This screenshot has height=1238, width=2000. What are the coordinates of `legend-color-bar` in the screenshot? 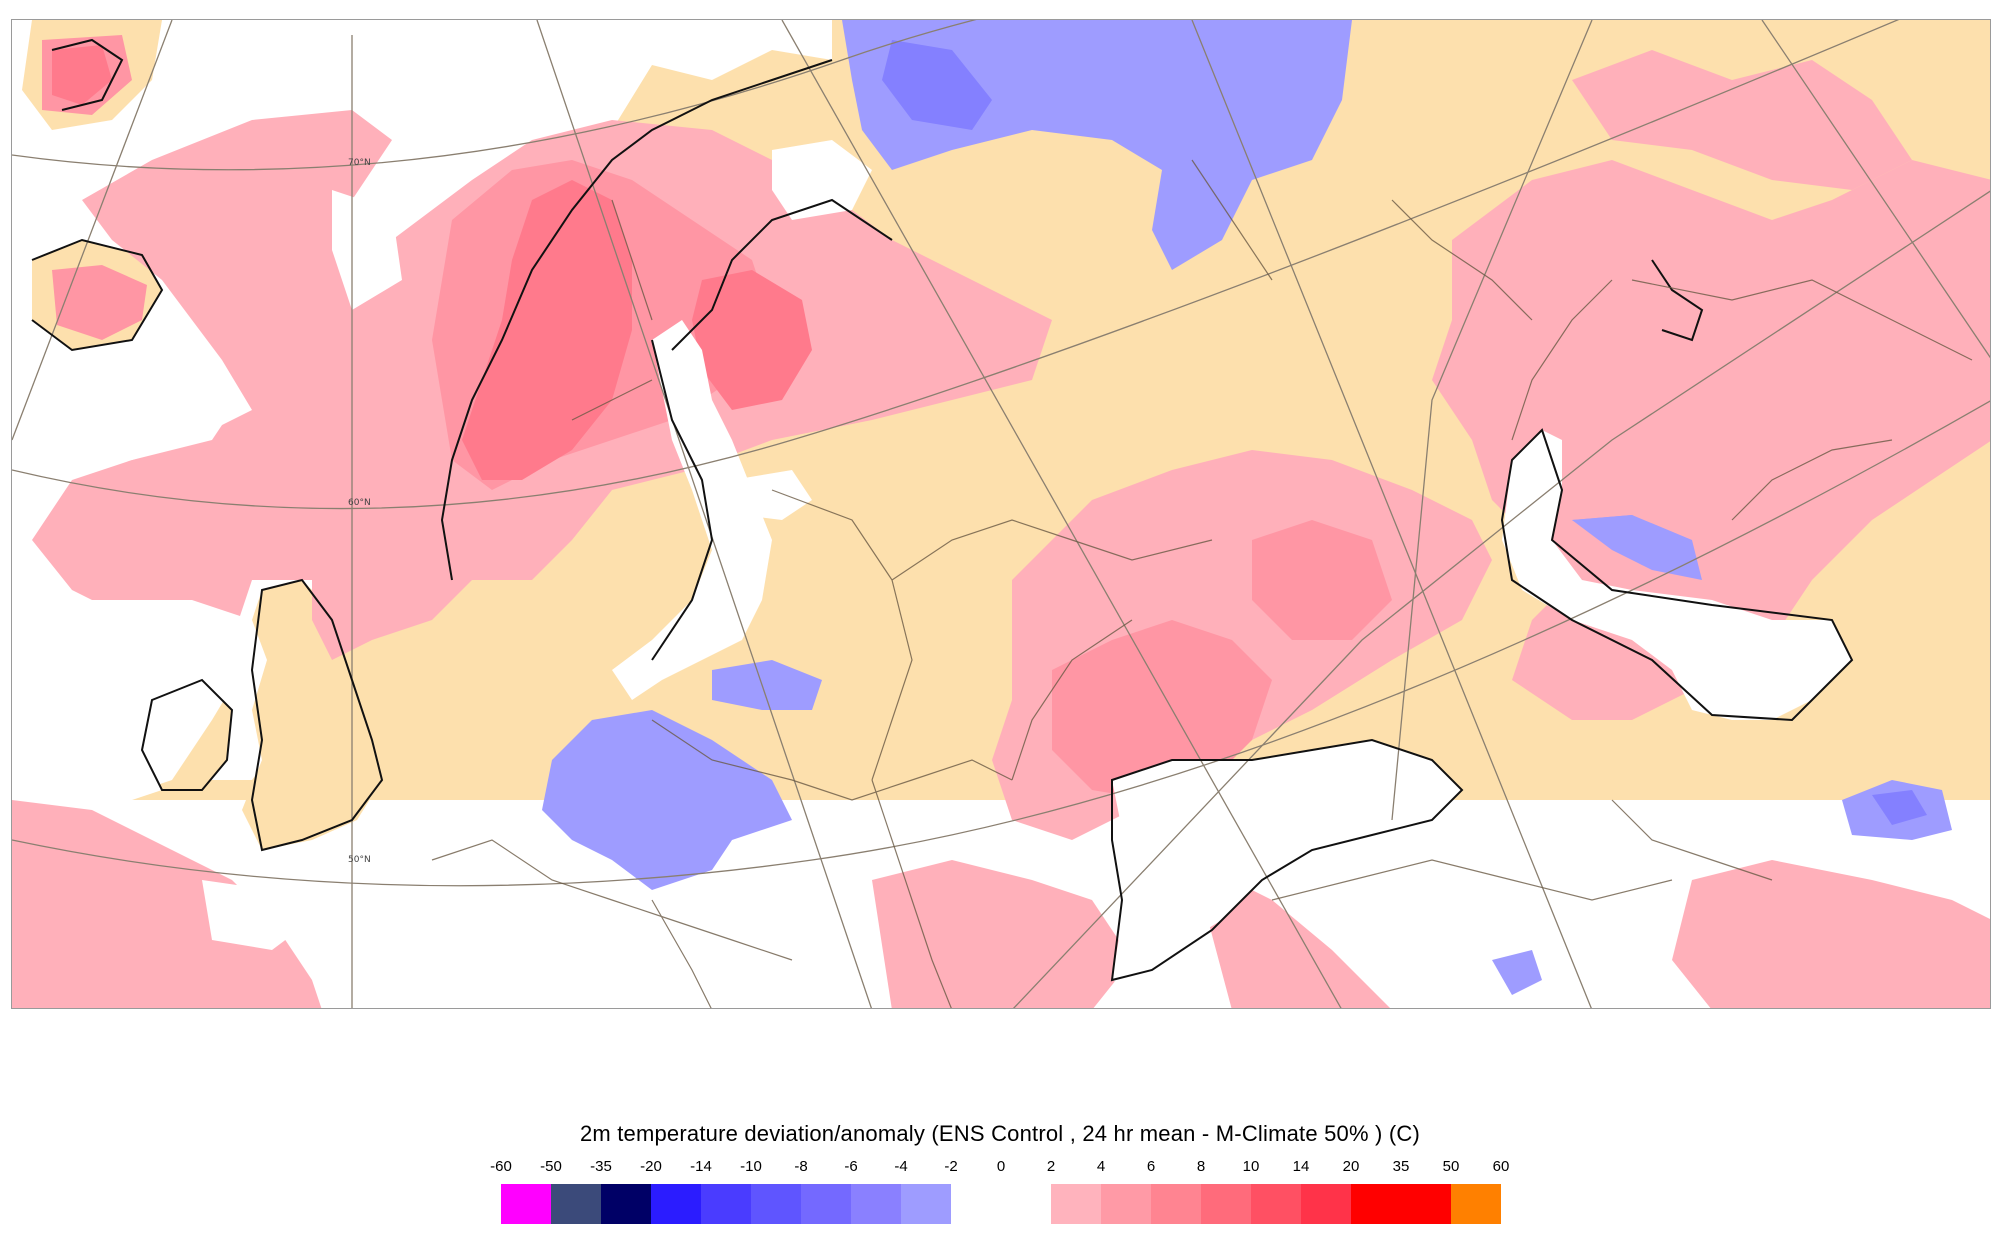 It's located at (1000, 1204).